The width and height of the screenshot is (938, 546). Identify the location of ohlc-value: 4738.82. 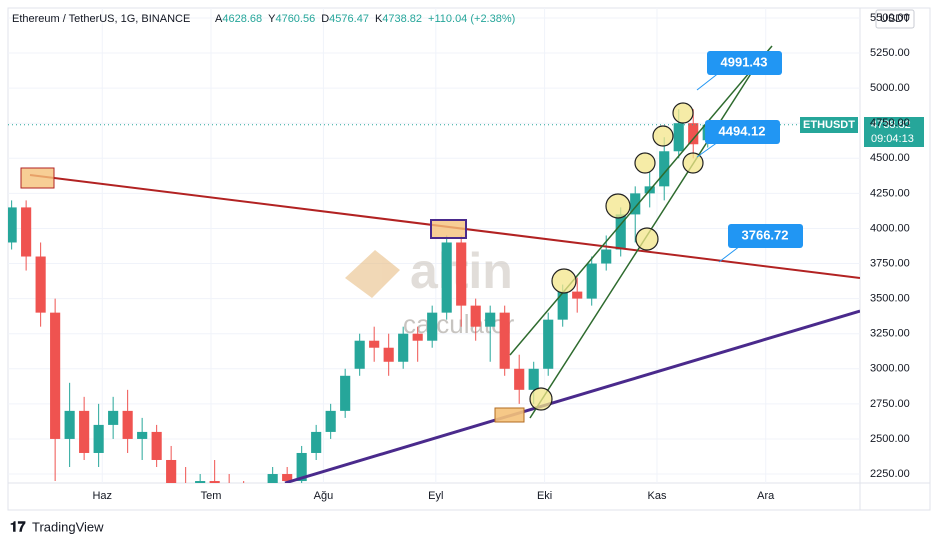
(402, 19).